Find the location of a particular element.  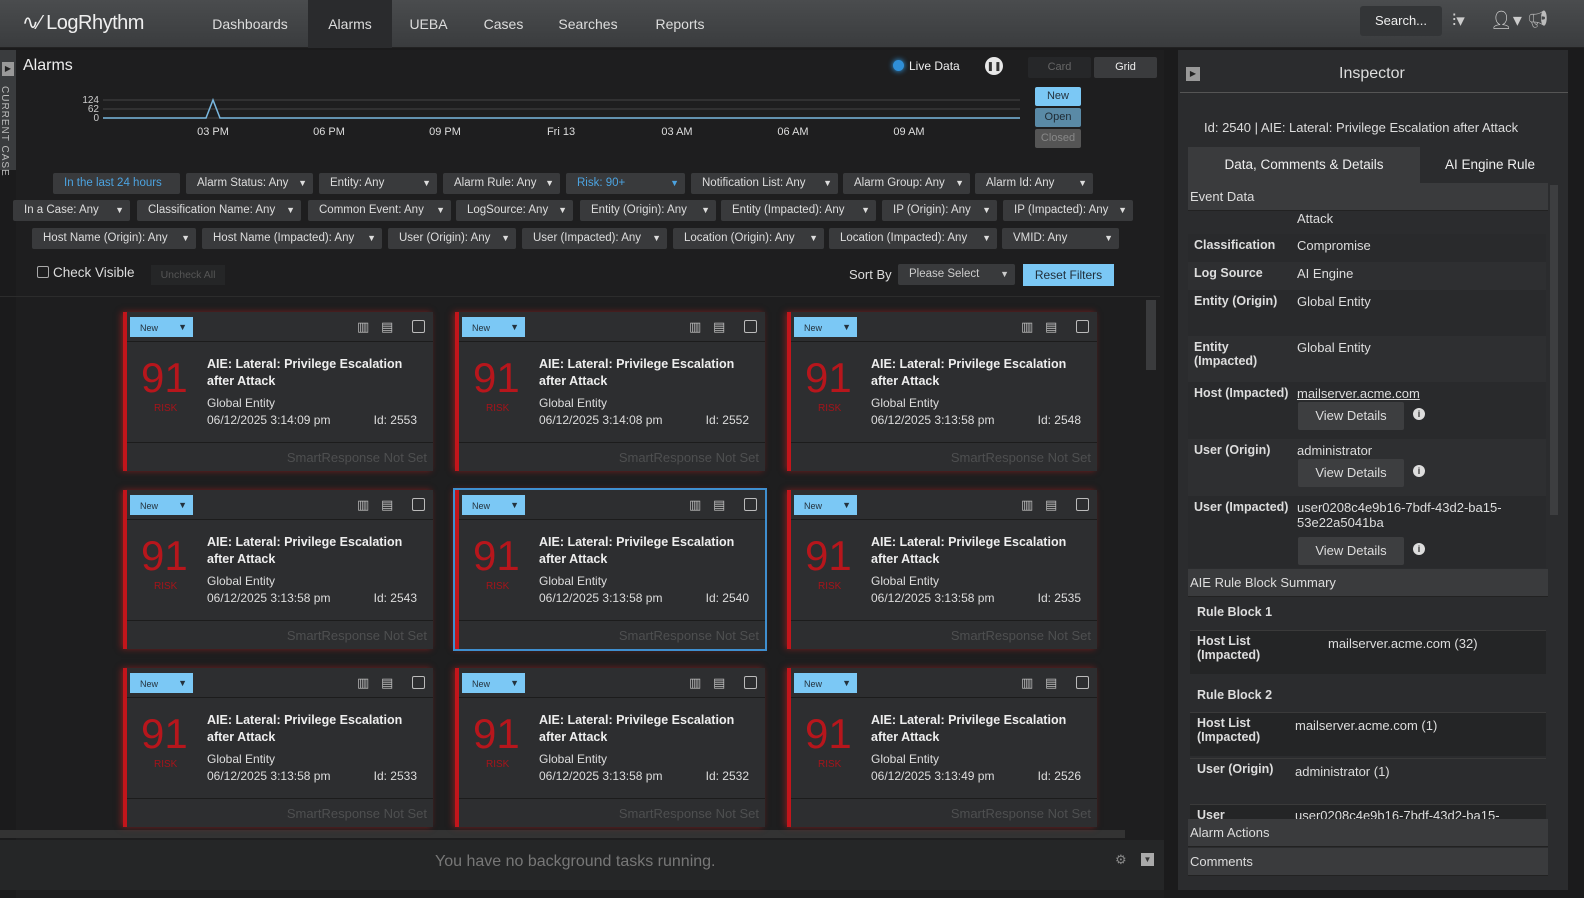

nav-cases: Cases is located at coordinates (503, 24).